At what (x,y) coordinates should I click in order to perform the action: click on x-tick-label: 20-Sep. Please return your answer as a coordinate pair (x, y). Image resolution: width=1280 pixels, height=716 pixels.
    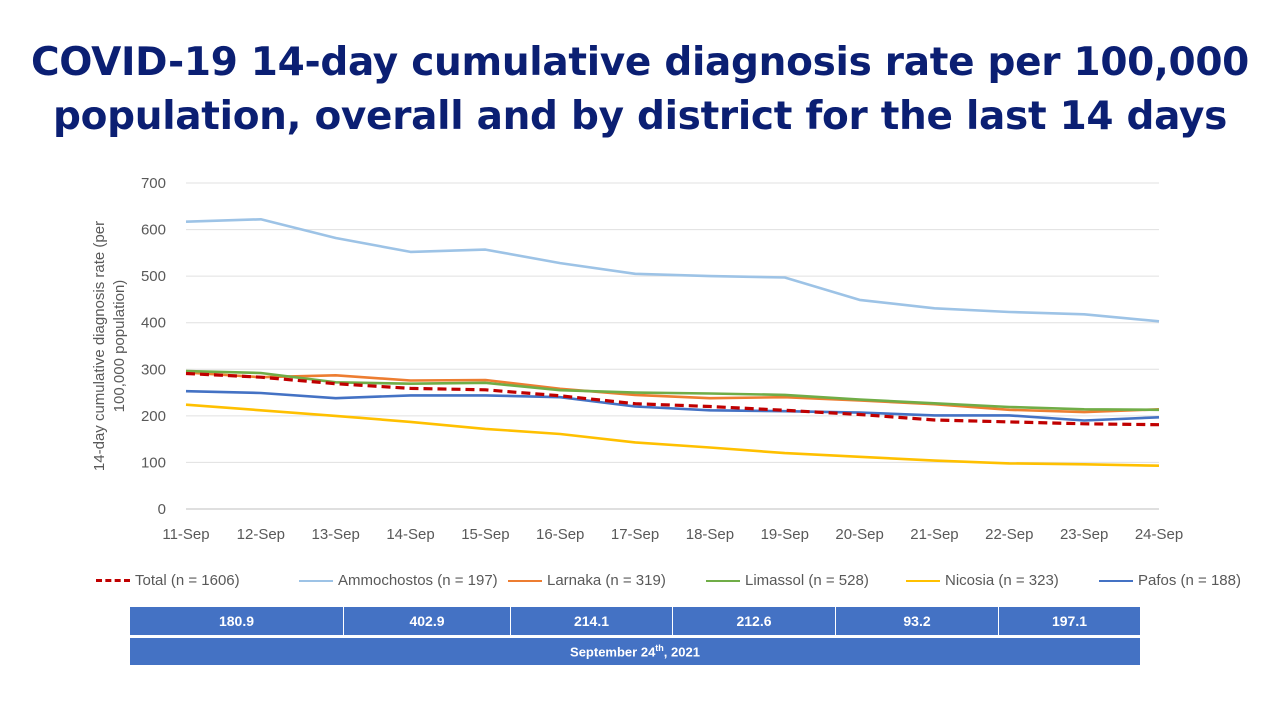
    Looking at the image, I should click on (859, 534).